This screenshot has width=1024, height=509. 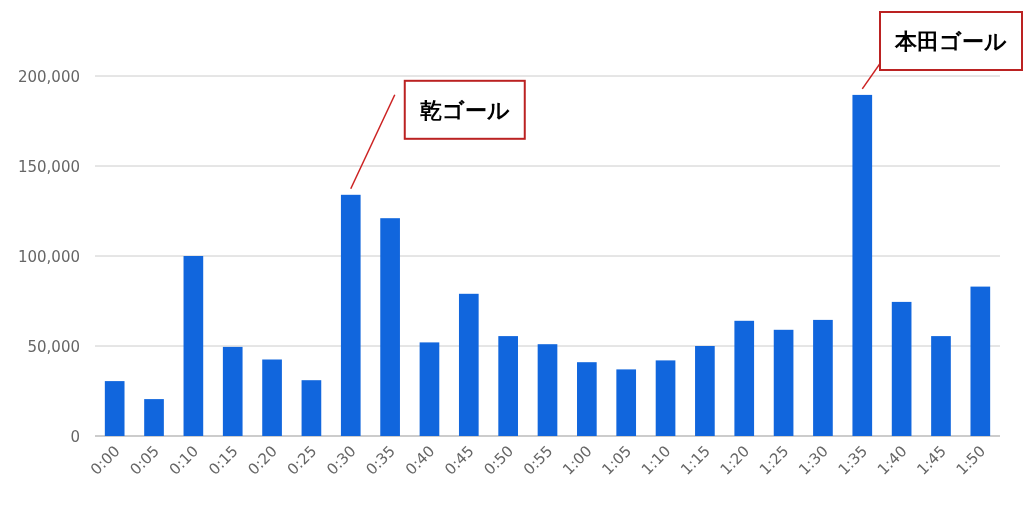 I want to click on y-tick-label: 0, so click(x=75, y=437).